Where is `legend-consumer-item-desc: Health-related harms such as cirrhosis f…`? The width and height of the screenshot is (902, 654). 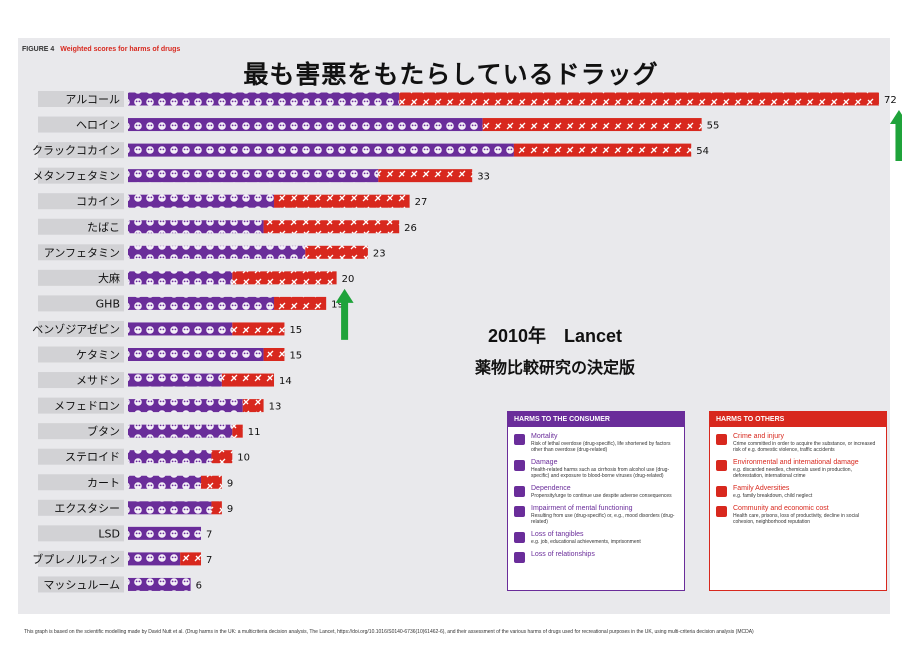 legend-consumer-item-desc: Health-related harms such as cirrhosis f… is located at coordinates (600, 473).